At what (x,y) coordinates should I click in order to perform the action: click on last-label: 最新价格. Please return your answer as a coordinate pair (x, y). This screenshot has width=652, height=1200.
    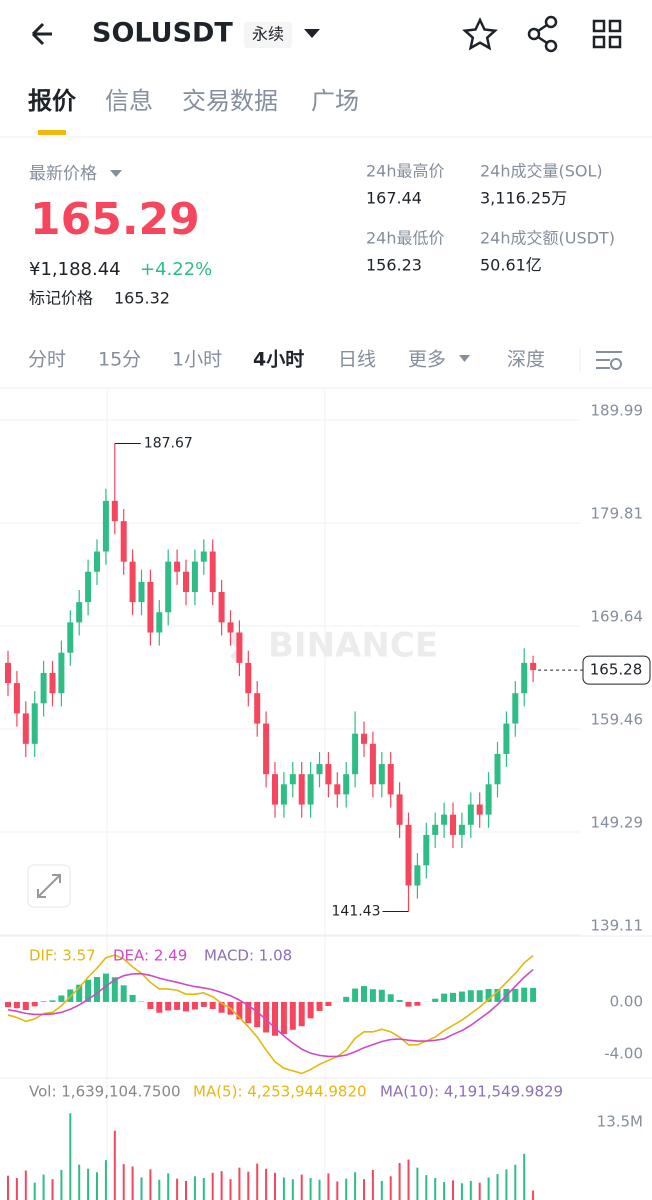
    Looking at the image, I should click on (63, 174).